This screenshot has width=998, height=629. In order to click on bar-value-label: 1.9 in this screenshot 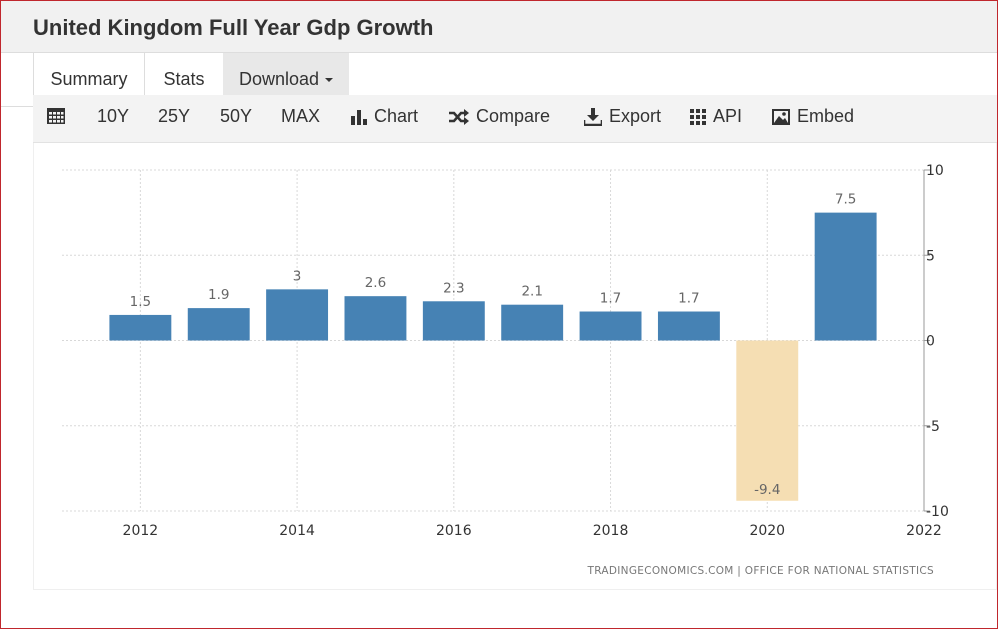, I will do `click(218, 295)`.